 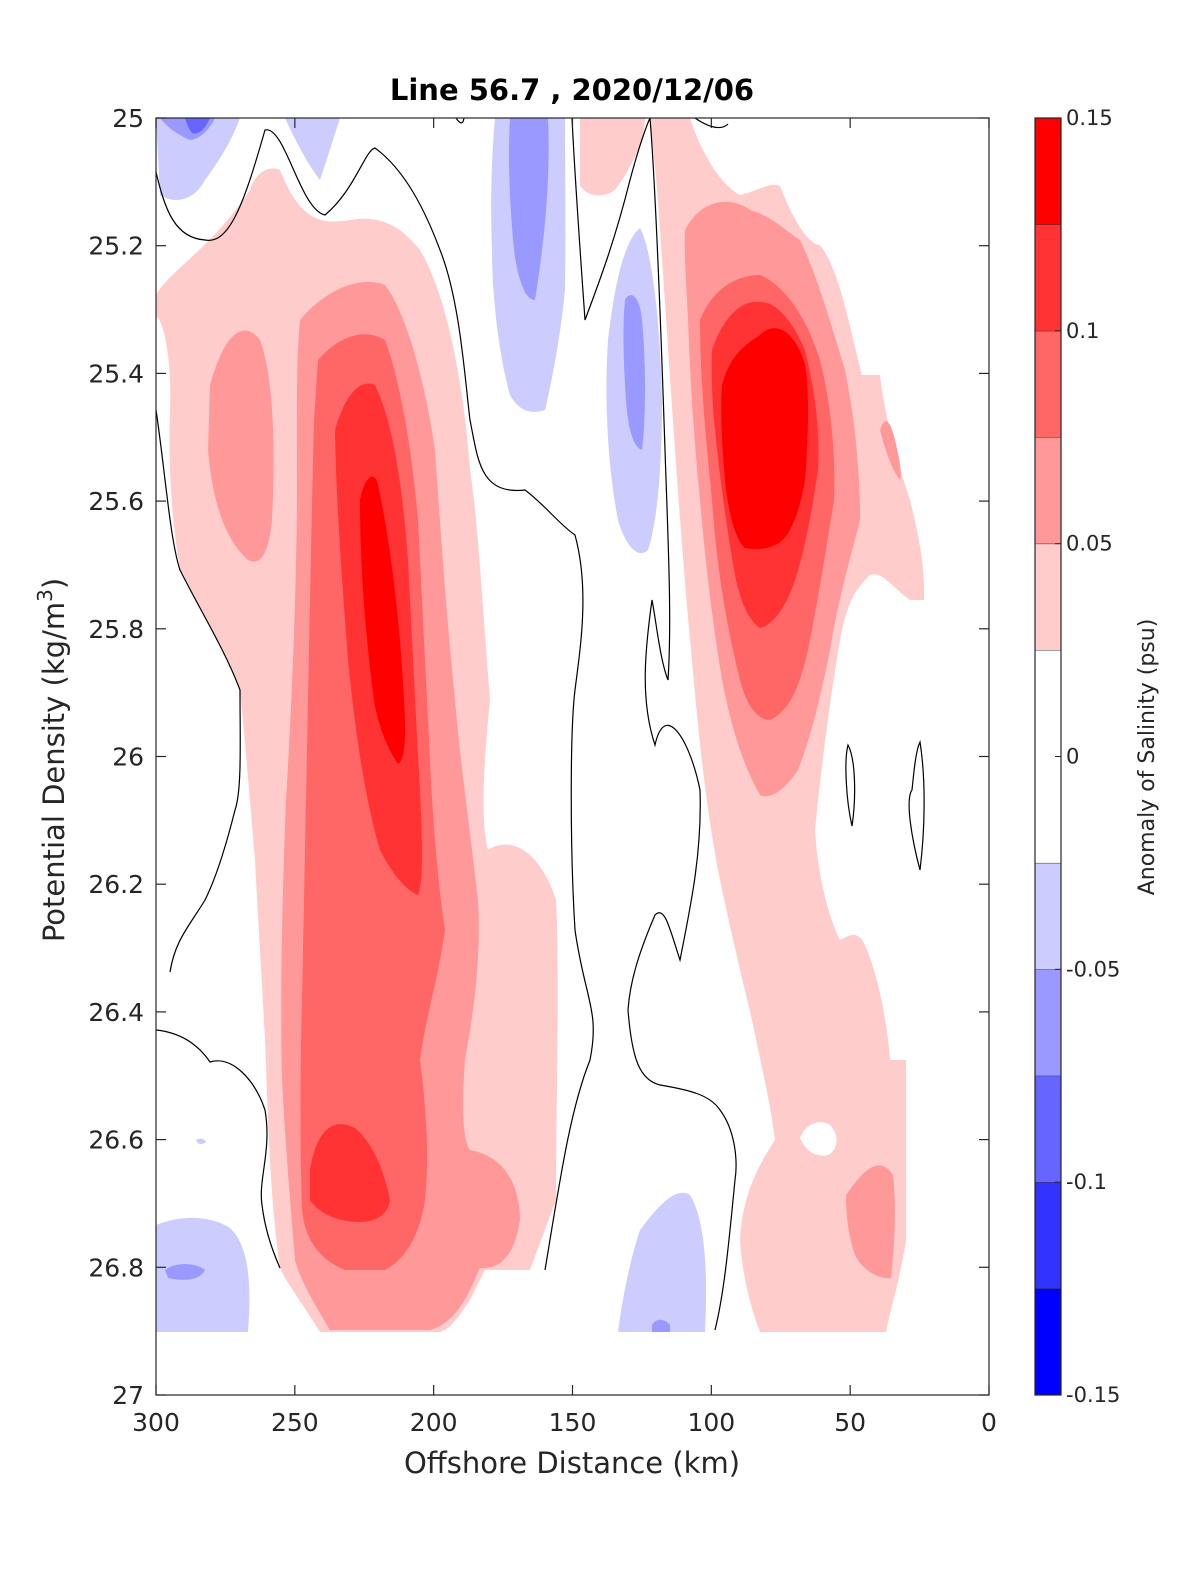 I want to click on y-tick-label: 26, so click(x=128, y=757).